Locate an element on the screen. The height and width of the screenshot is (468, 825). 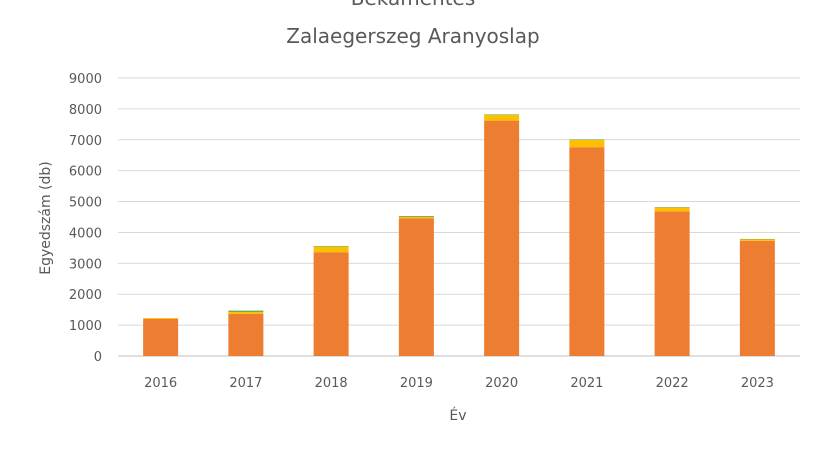
y-tick-label: 3000 is located at coordinates (85, 264).